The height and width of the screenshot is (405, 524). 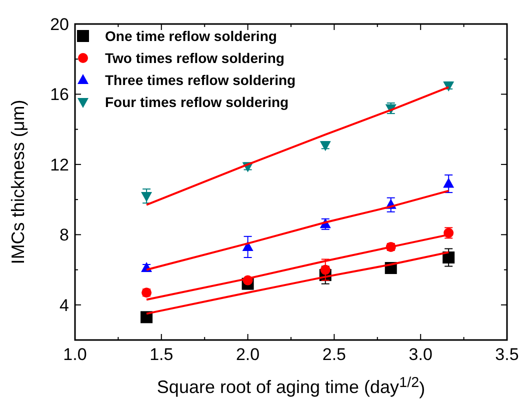 What do you see at coordinates (507, 354) in the screenshot?
I see `x-tick-label: 3.5` at bounding box center [507, 354].